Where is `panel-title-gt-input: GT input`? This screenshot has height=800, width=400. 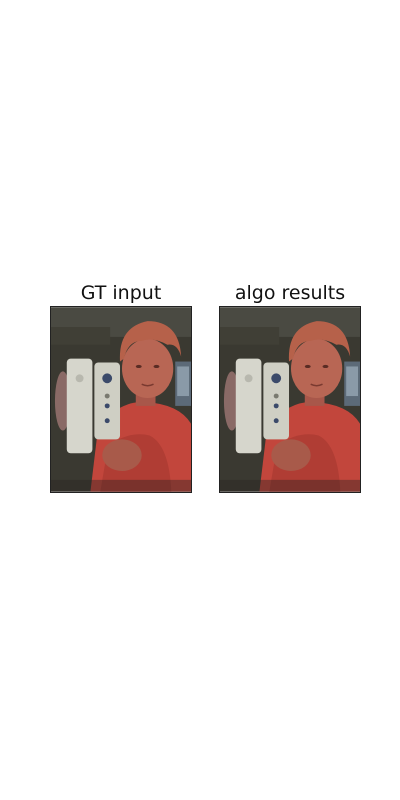 panel-title-gt-input: GT input is located at coordinates (121, 293).